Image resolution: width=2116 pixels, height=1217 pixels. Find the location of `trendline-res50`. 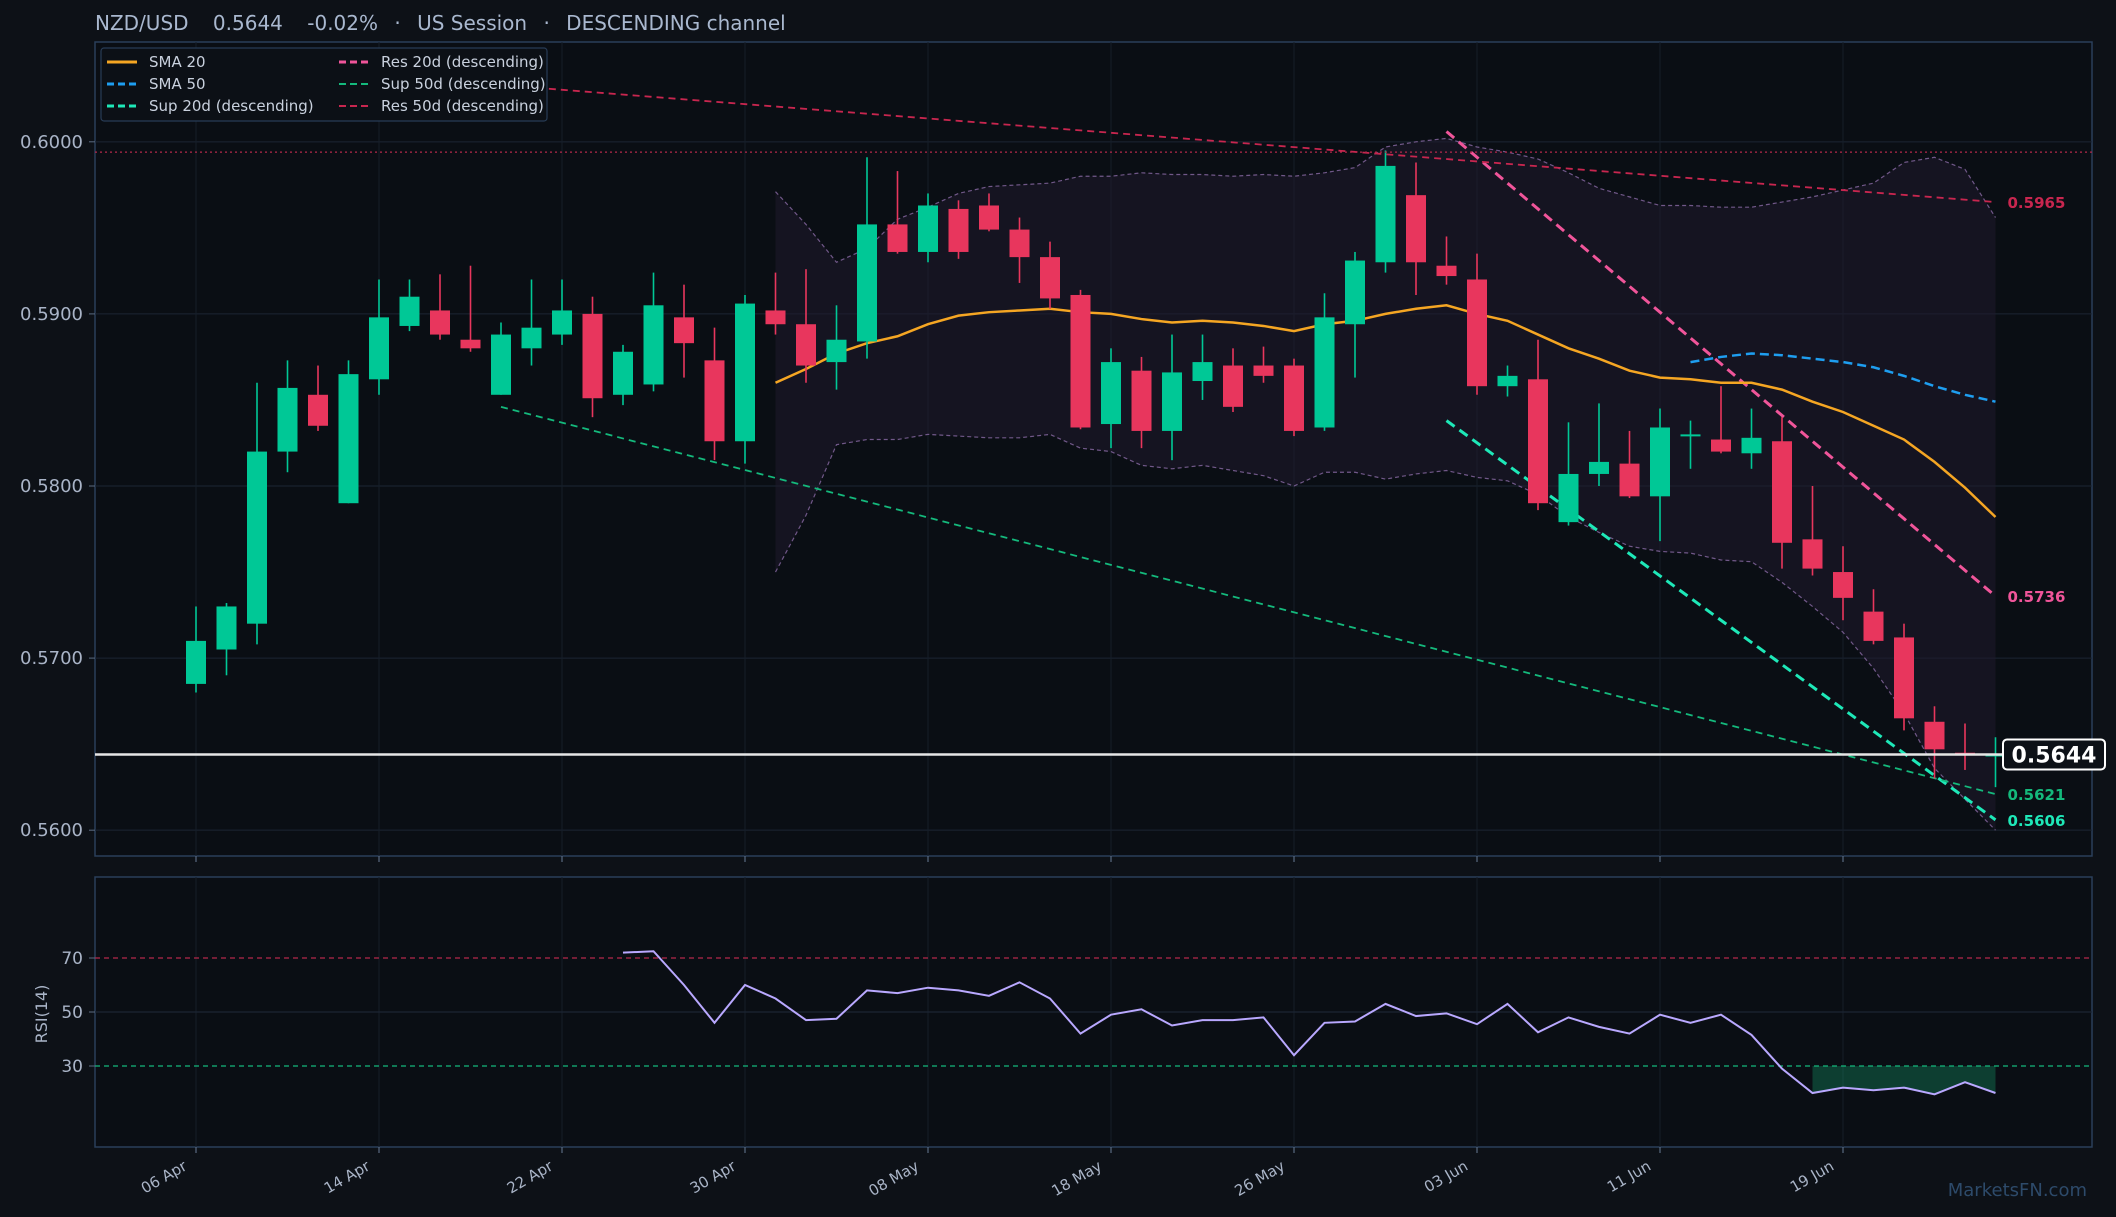

trendline-res50 is located at coordinates (1248, 143).